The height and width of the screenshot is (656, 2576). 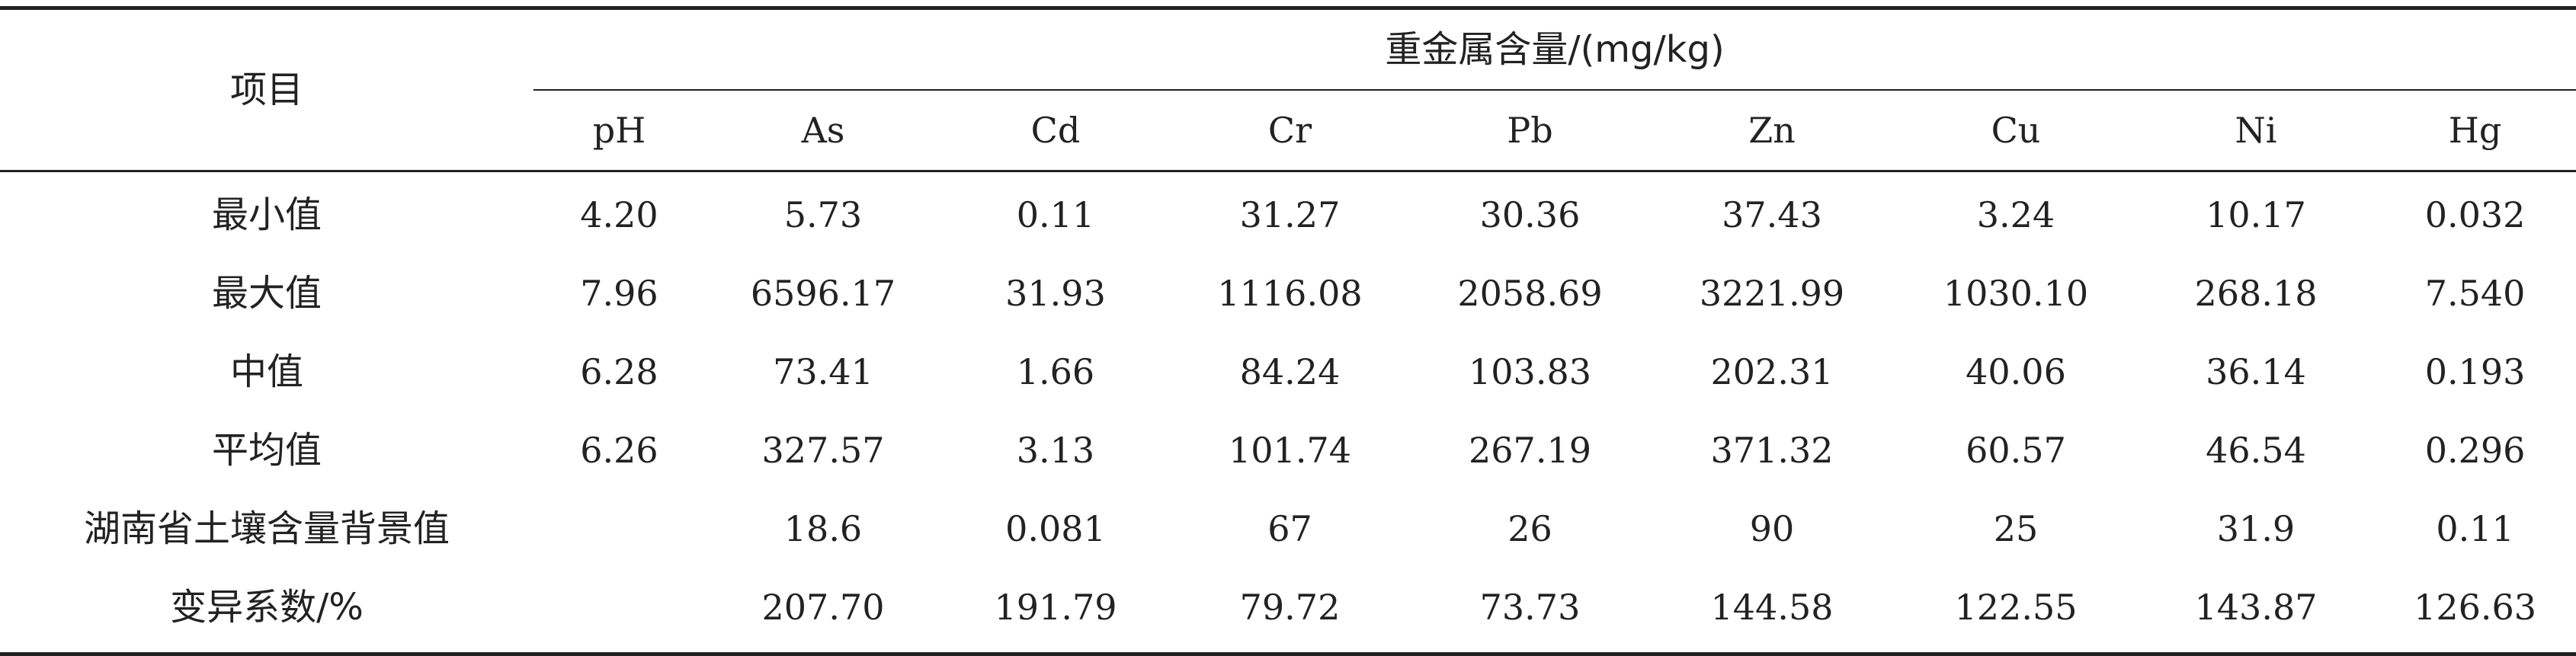 I want to click on table-cell: 6.28, so click(x=619, y=371).